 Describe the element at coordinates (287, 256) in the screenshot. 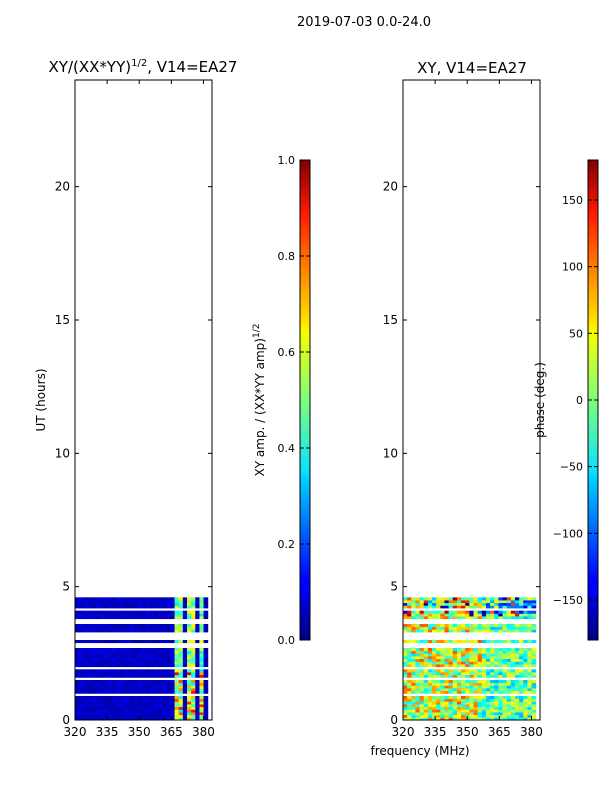

I see `colorbar-tick-label: 0.8` at that location.